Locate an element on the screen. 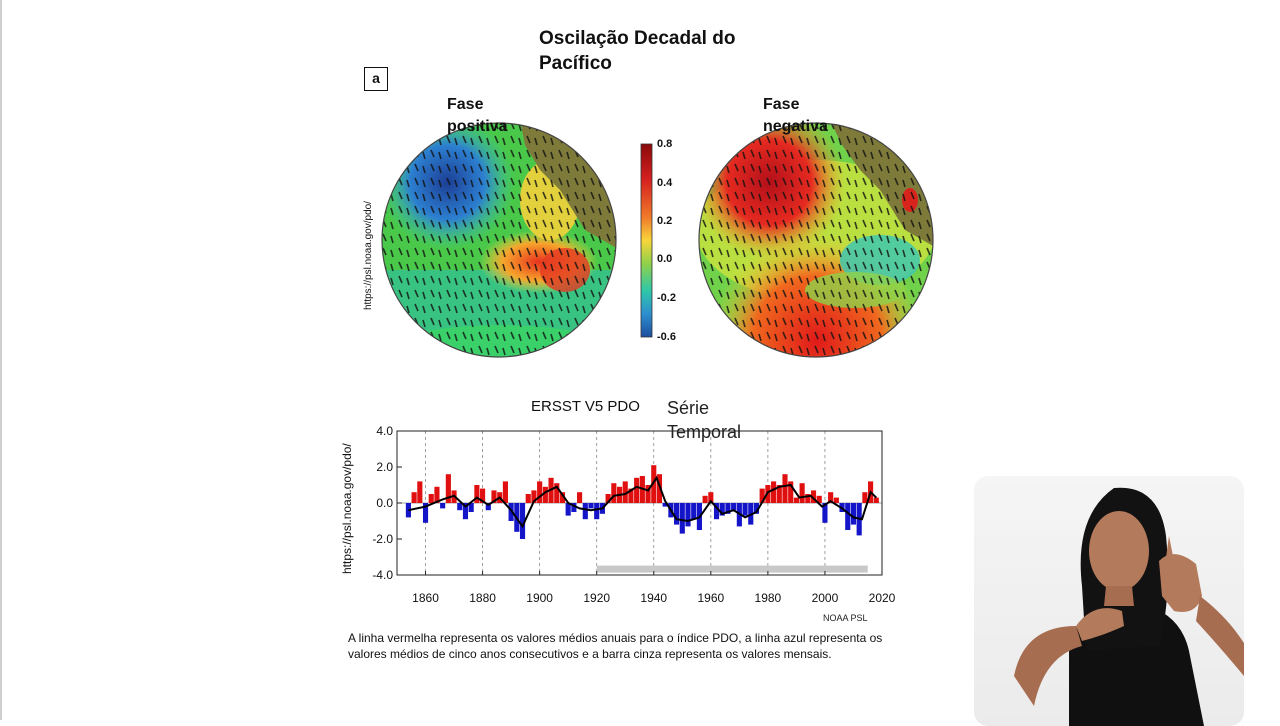 The height and width of the screenshot is (726, 1280). colorbar-tick: 0.0 is located at coordinates (665, 259).